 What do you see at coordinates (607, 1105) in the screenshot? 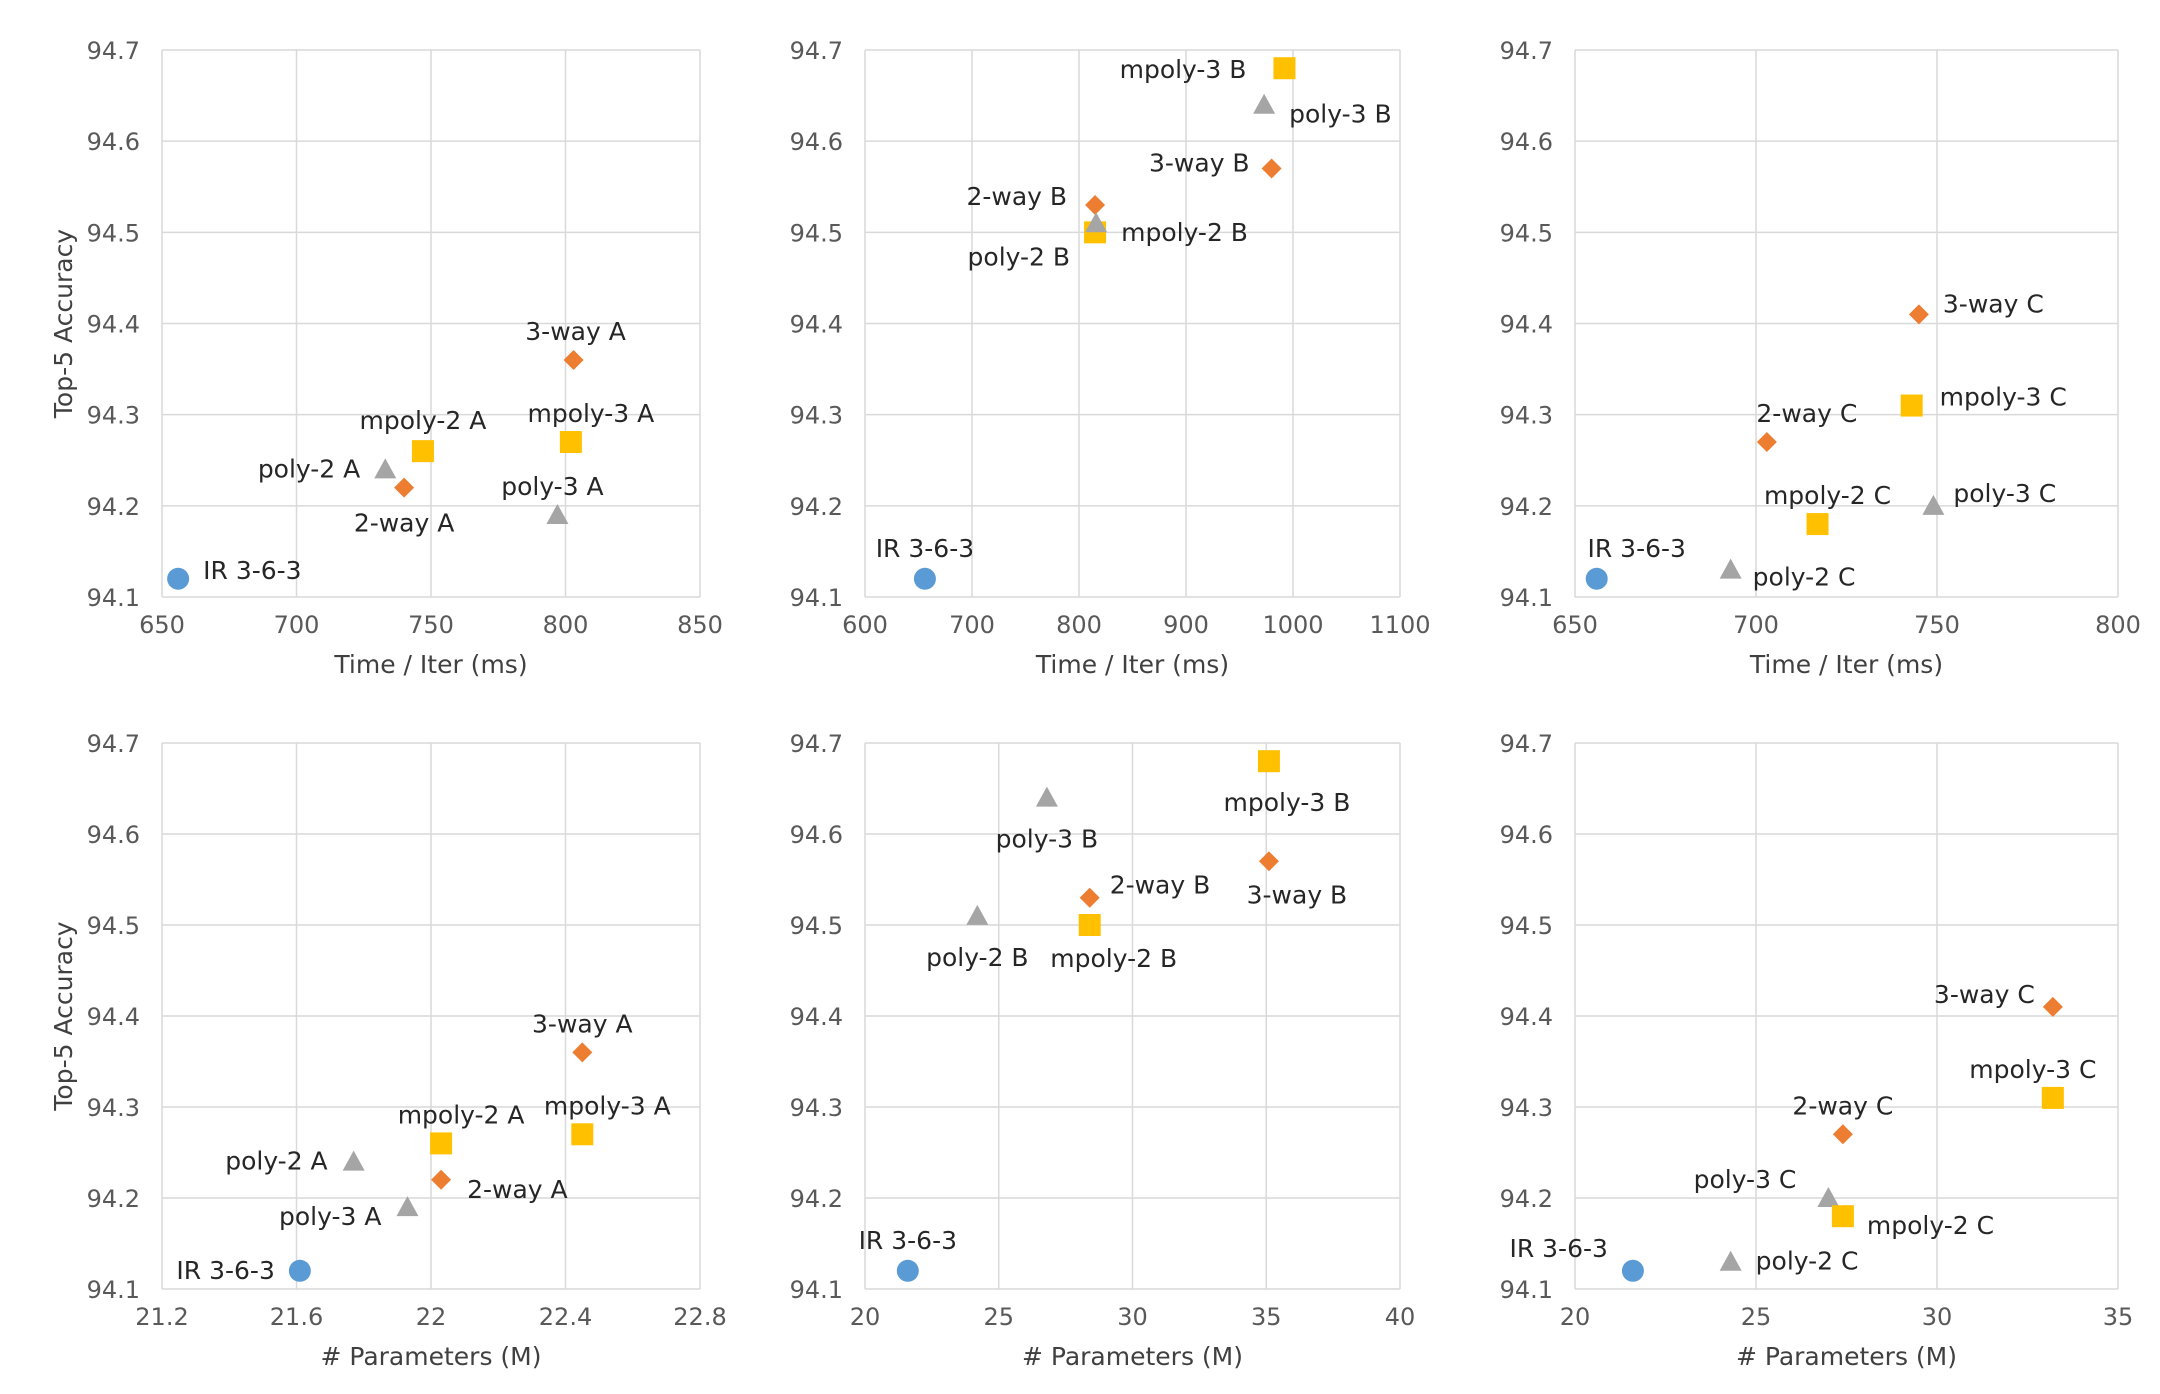
I see `point-label: mpoly-3 A` at bounding box center [607, 1105].